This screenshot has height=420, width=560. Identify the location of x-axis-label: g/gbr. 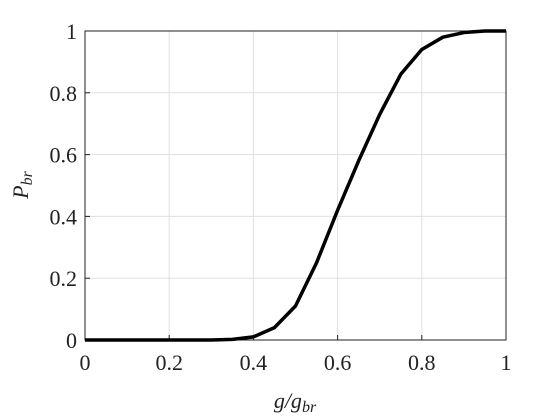
(295, 402).